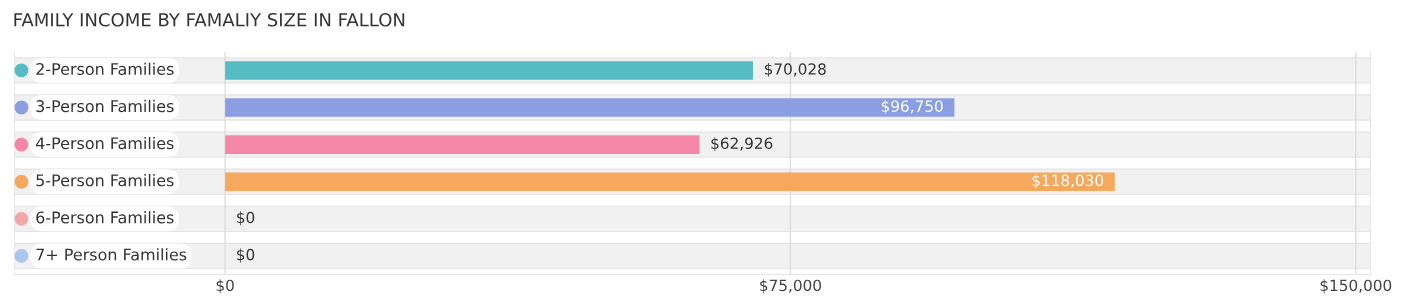 This screenshot has height=305, width=1406. What do you see at coordinates (105, 106) in the screenshot?
I see `y-tick-label: 3-Person Families` at bounding box center [105, 106].